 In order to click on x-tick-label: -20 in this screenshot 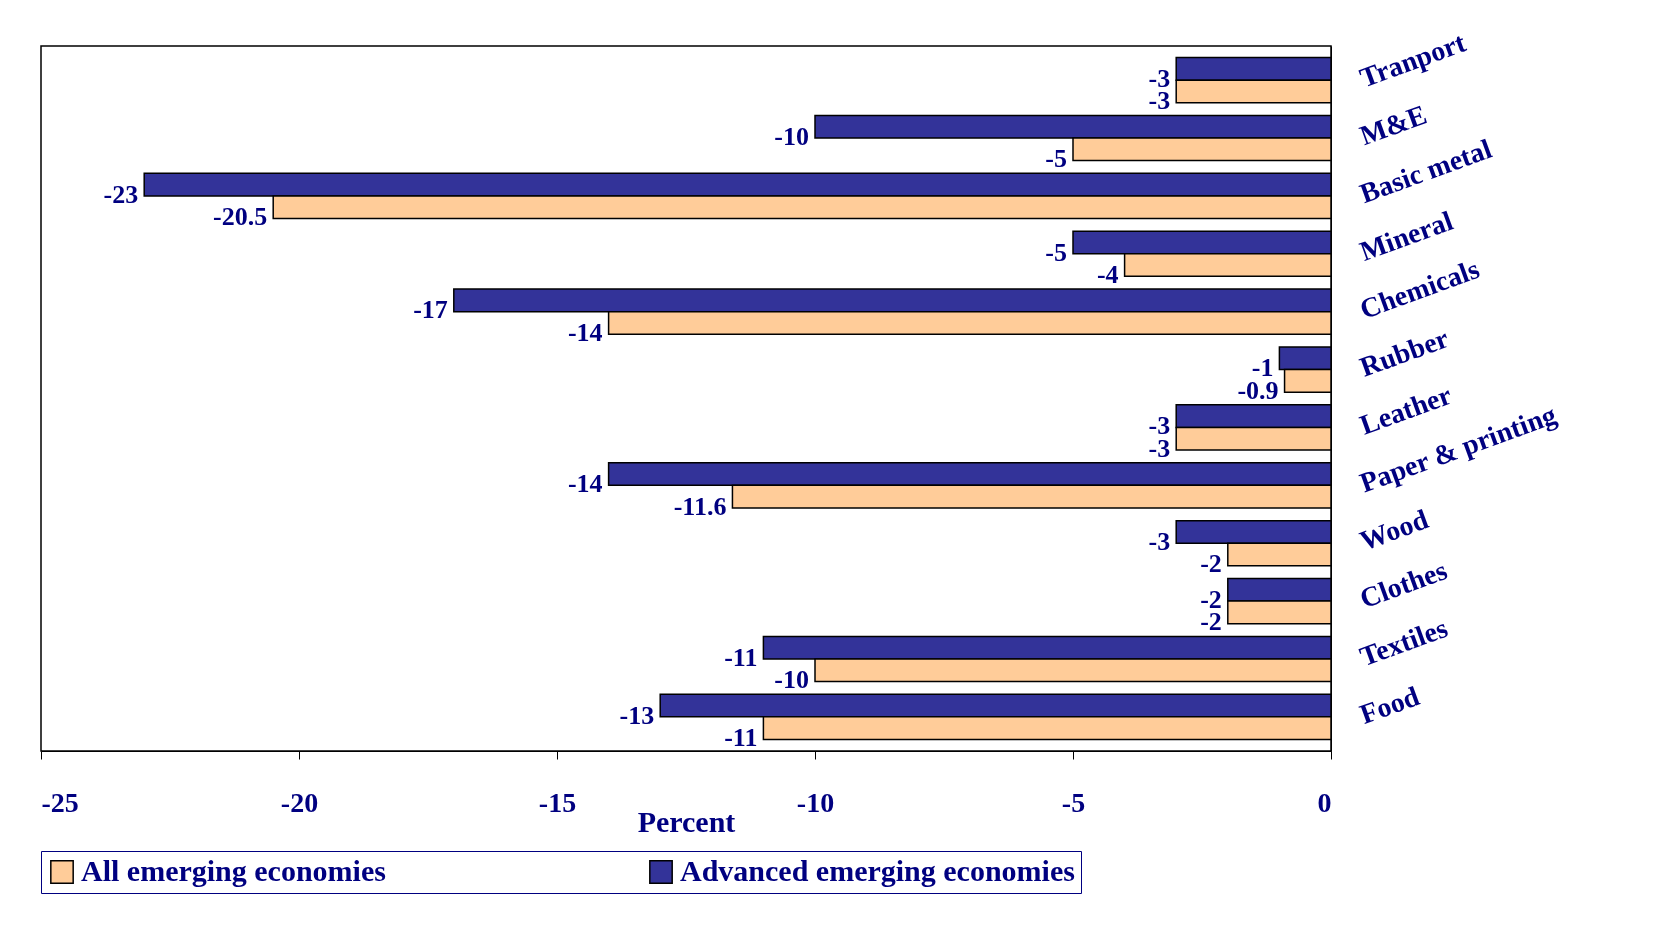, I will do `click(299, 802)`.